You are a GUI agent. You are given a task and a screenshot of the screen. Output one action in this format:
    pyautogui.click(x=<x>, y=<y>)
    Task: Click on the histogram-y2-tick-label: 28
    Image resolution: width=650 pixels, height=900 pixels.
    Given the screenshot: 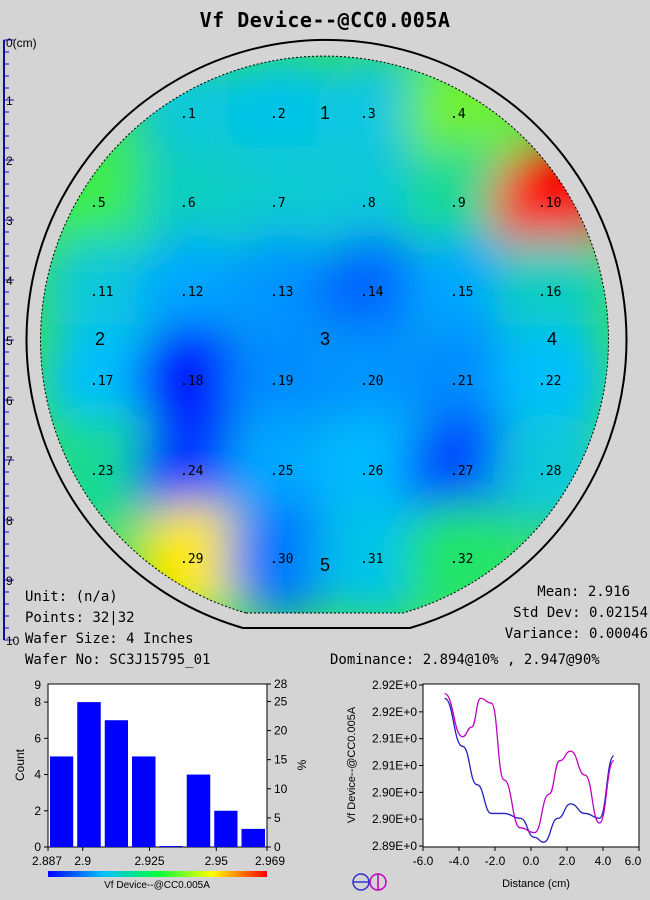 What is the action you would take?
    pyautogui.click(x=281, y=684)
    